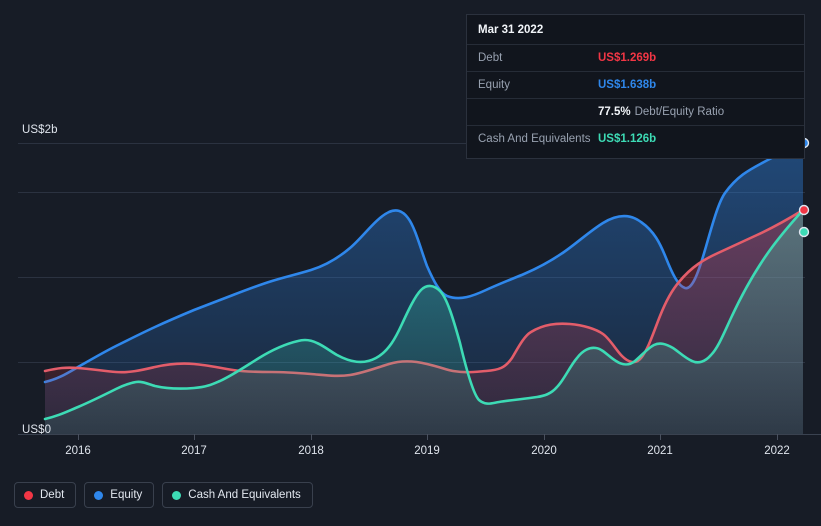 The height and width of the screenshot is (526, 821). Describe the element at coordinates (126, 495) in the screenshot. I see `legend-label-equity: Equity` at that location.